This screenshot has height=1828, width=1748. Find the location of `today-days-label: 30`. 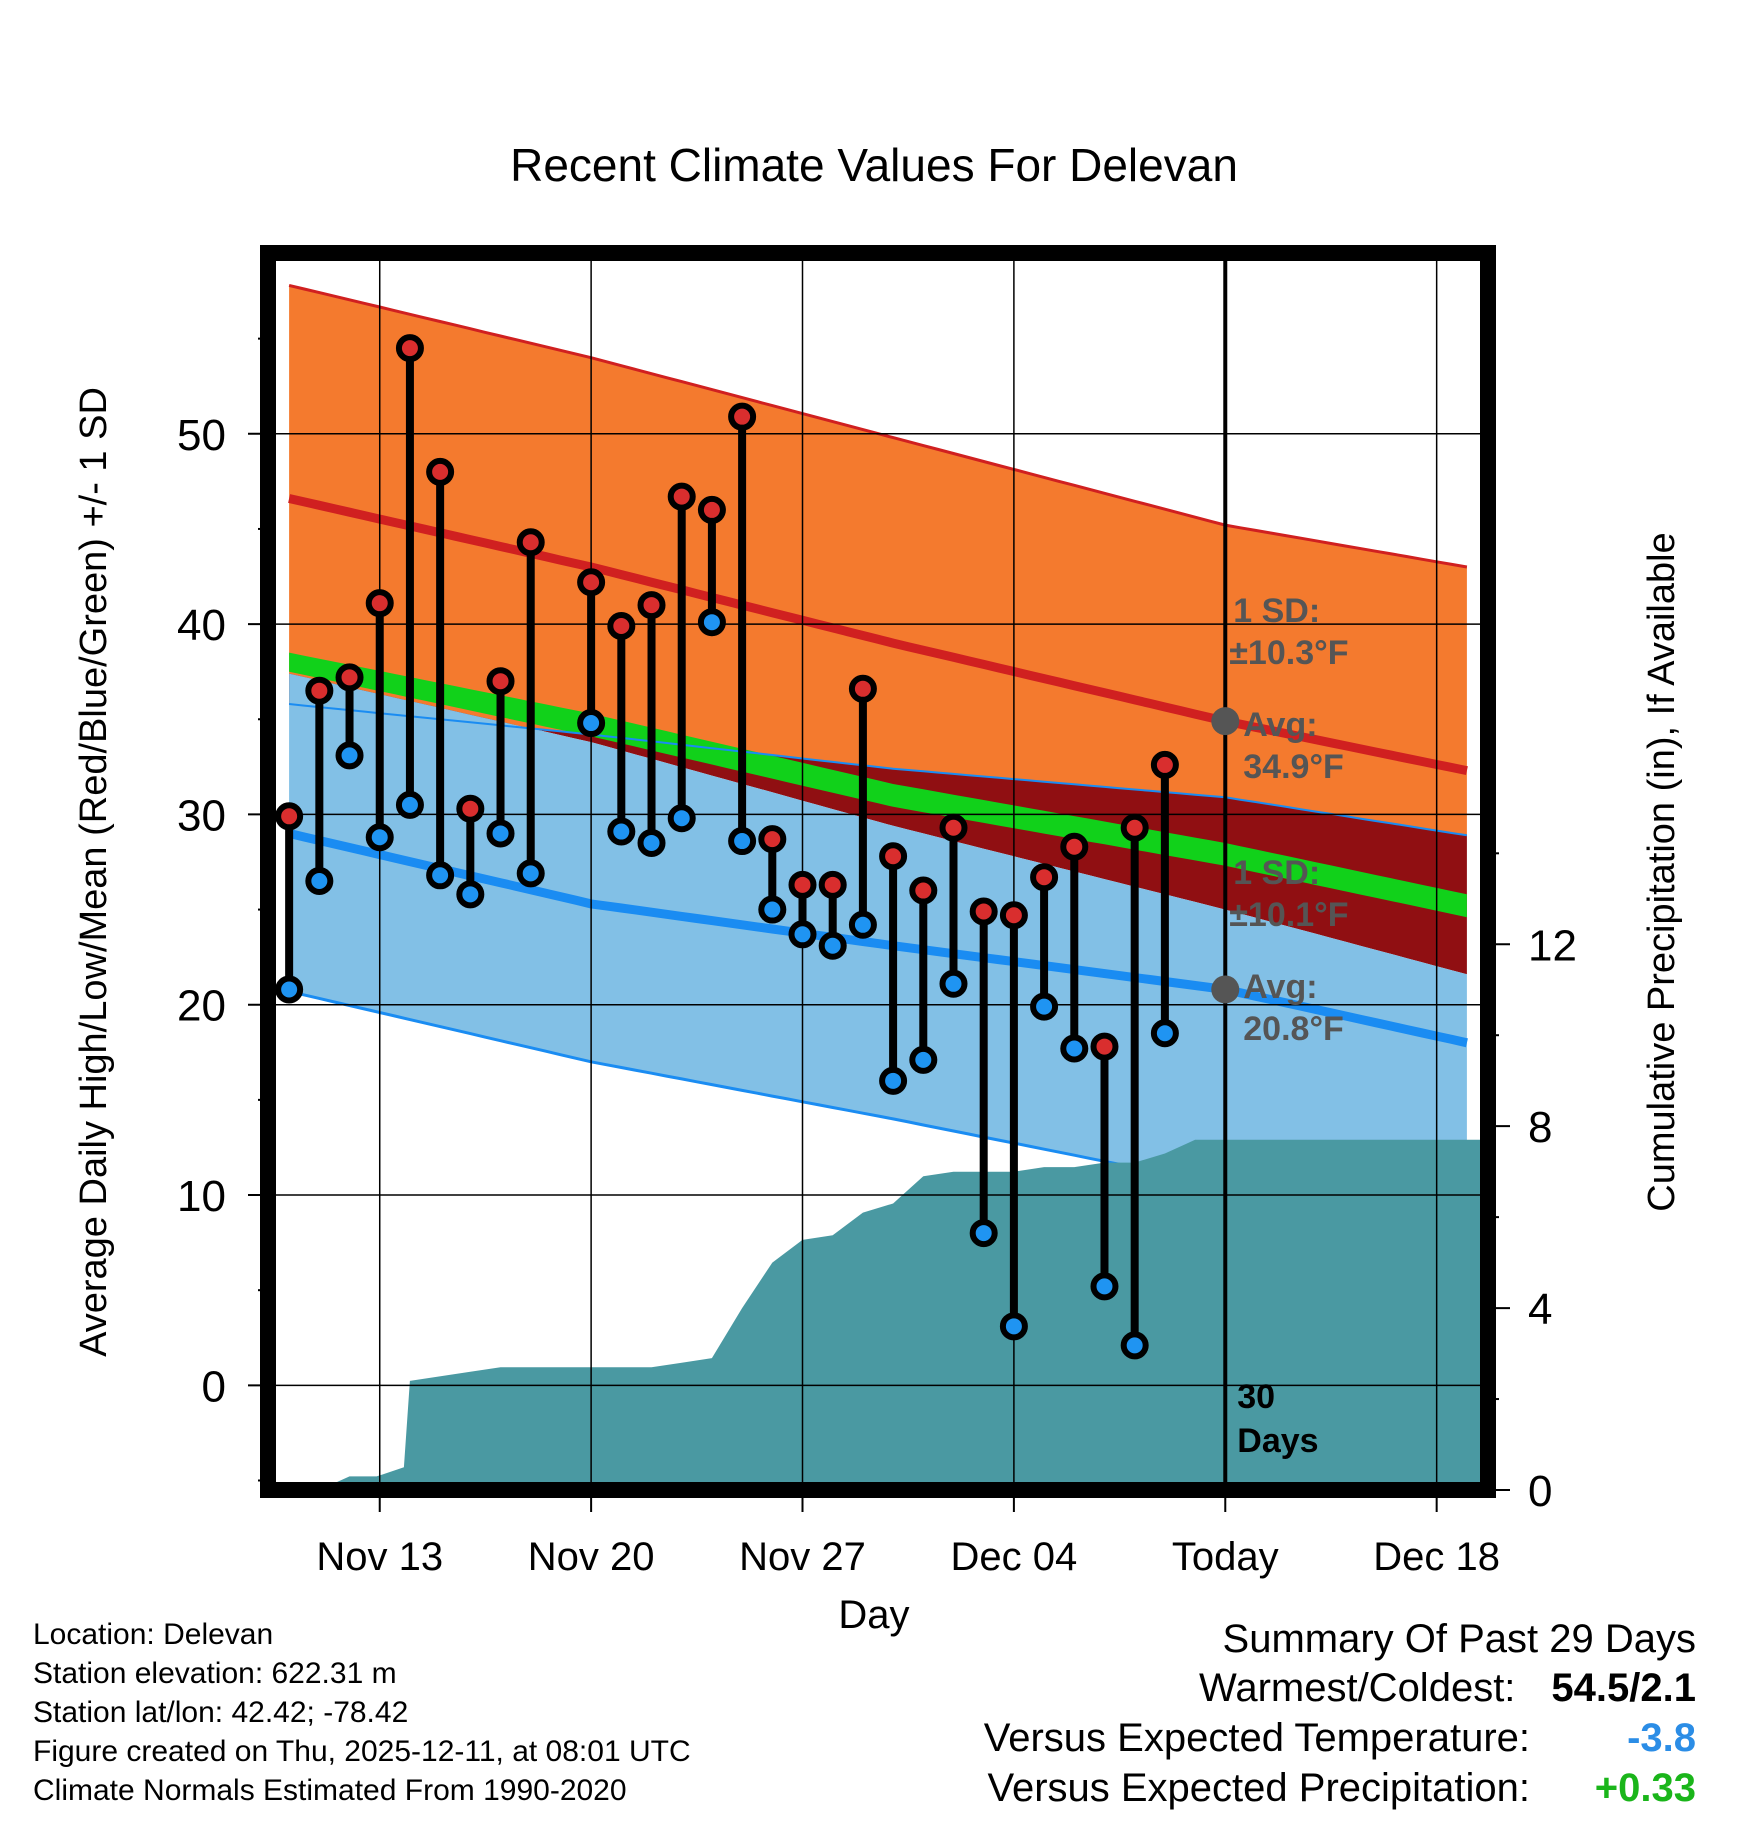

today-days-label: 30 is located at coordinates (1256, 1397).